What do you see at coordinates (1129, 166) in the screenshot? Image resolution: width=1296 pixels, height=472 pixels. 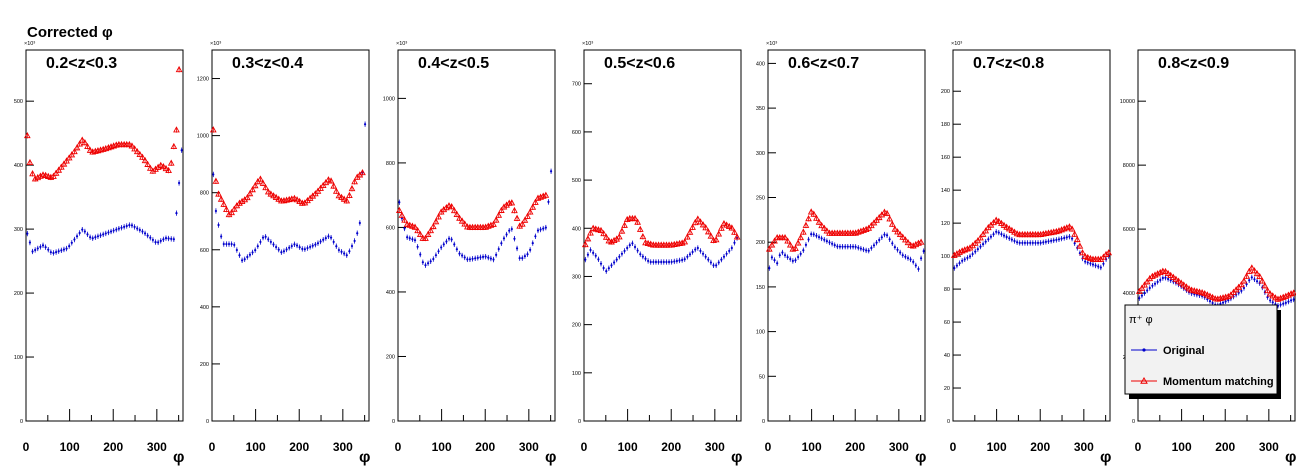 I see `y-tick-label: 8000` at bounding box center [1129, 166].